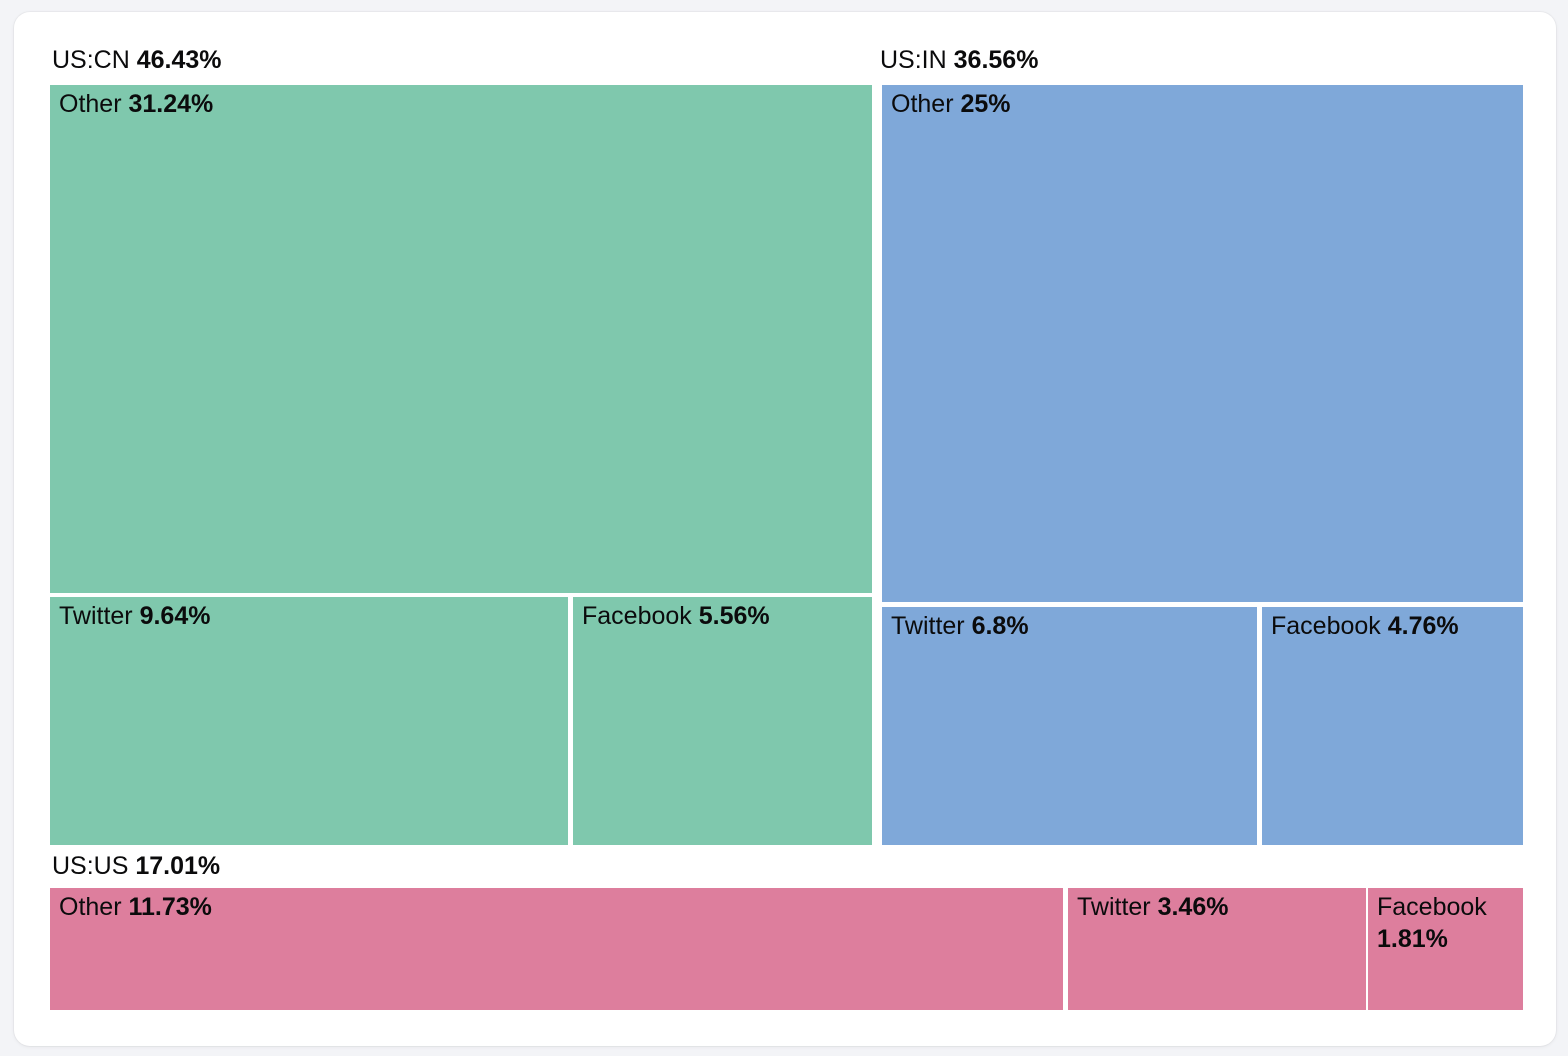 The image size is (1568, 1056). I want to click on group-percent: 46.43%, so click(179, 60).